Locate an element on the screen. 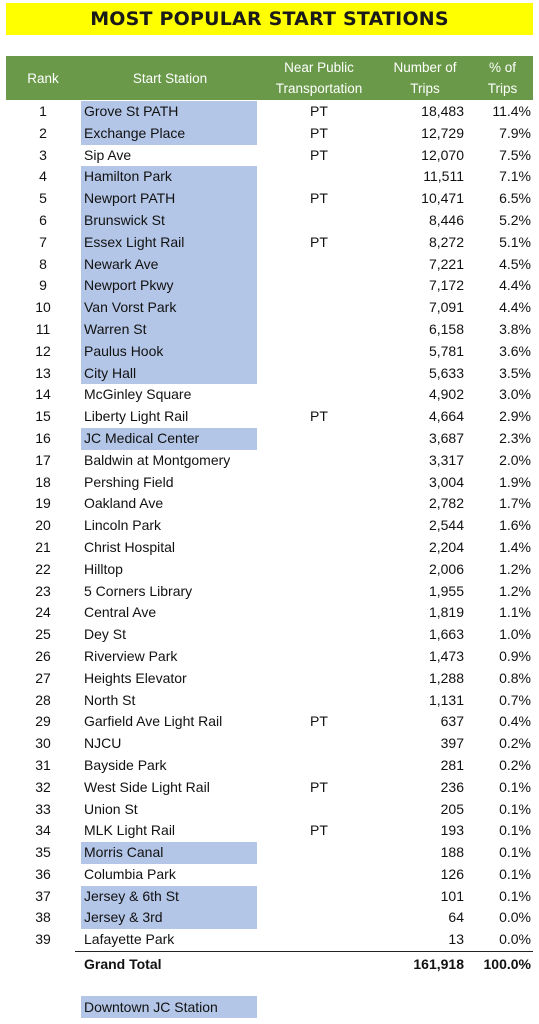 Image resolution: width=539 pixels, height=1024 pixels. trips-cell: 3,687 is located at coordinates (446, 437).